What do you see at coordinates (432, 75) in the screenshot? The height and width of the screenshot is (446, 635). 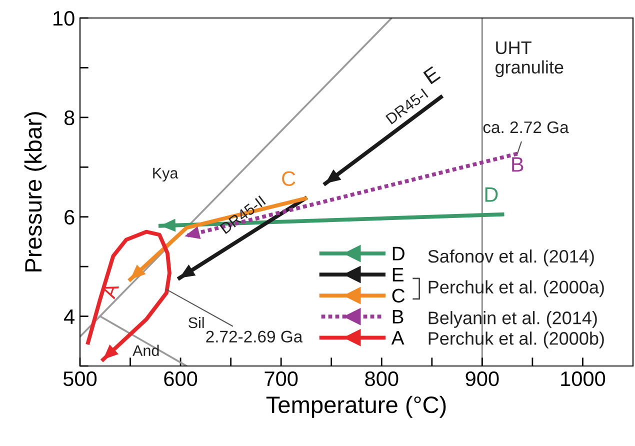 I see `text: E` at bounding box center [432, 75].